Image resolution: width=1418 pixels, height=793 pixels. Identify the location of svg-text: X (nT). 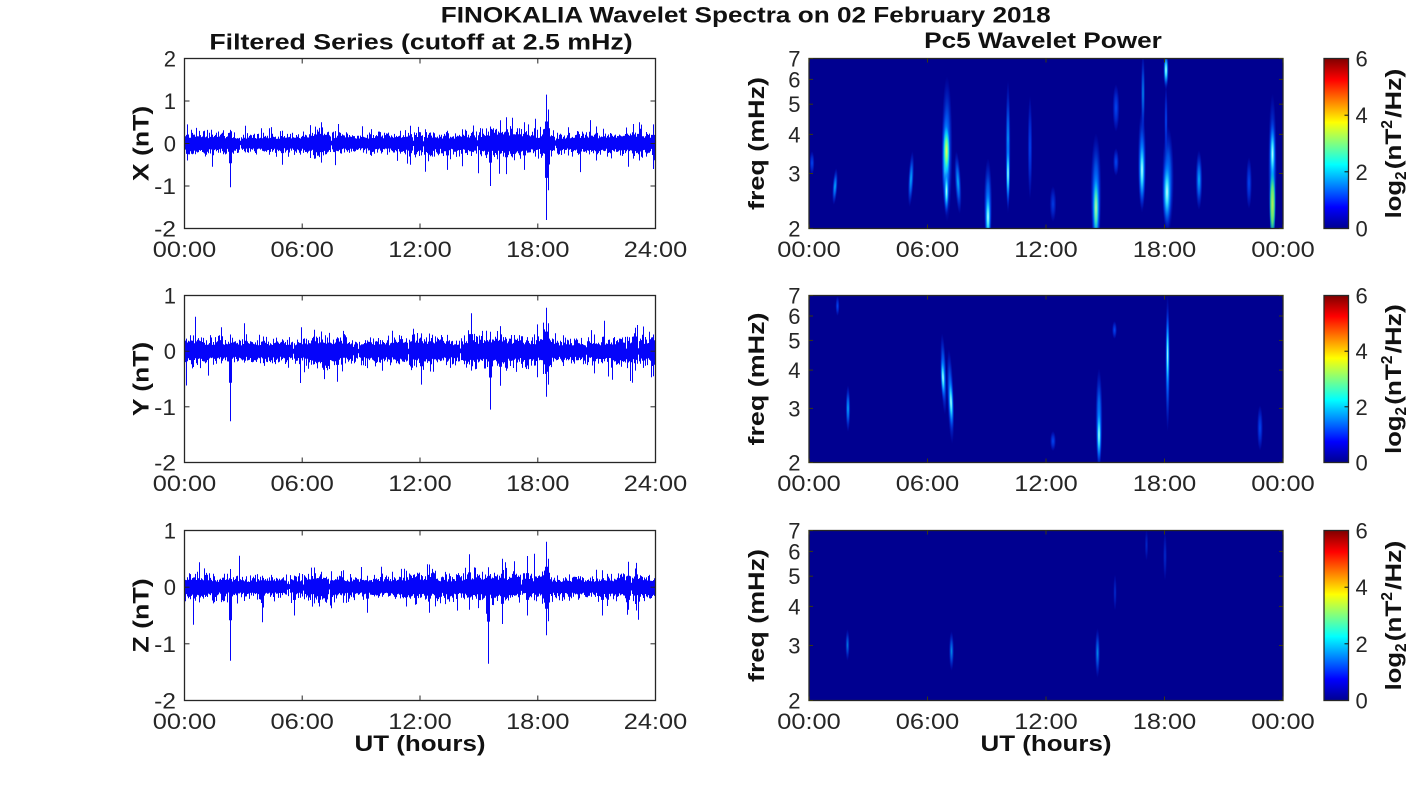
(141, 143).